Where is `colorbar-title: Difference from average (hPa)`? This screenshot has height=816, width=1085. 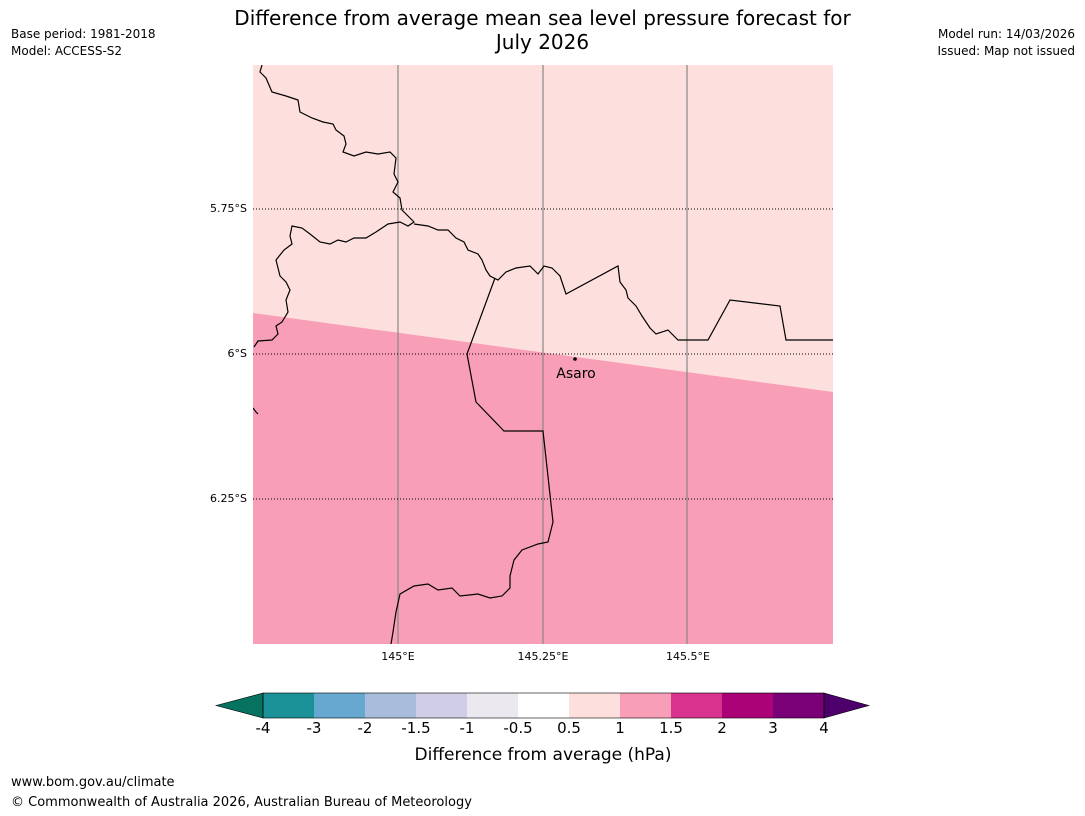 colorbar-title: Difference from average (hPa) is located at coordinates (543, 755).